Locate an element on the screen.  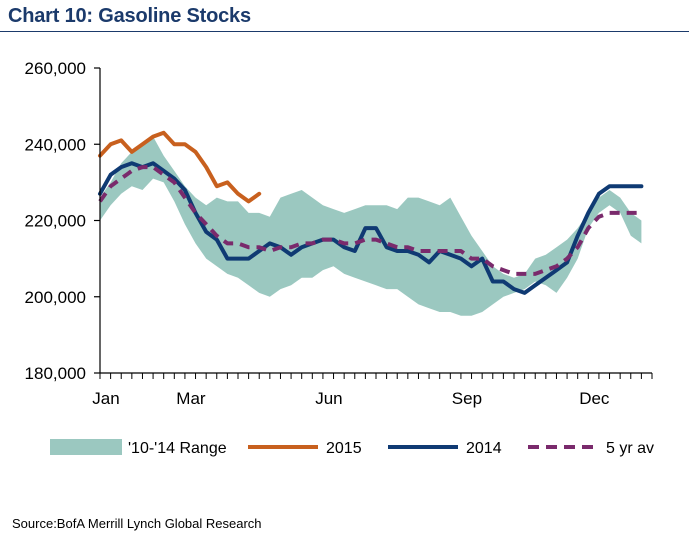
legend-label-10-14-range: '10-'14 Range is located at coordinates (177, 448).